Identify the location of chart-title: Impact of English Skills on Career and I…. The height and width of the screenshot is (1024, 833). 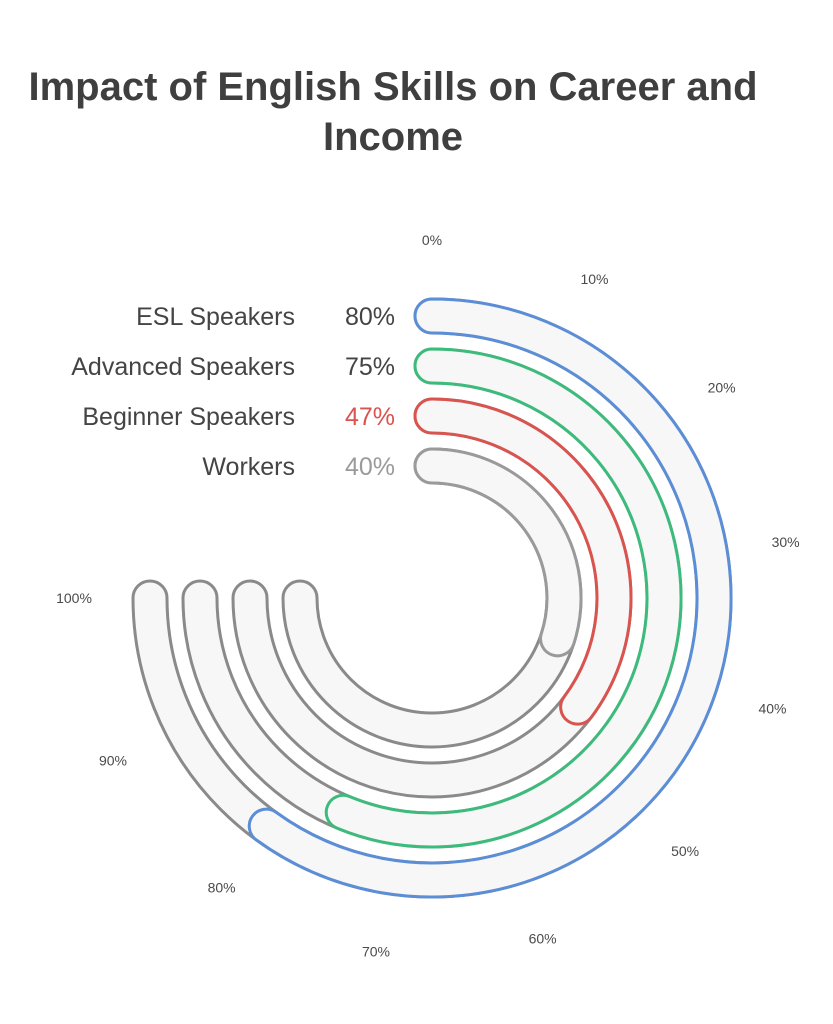
(393, 112).